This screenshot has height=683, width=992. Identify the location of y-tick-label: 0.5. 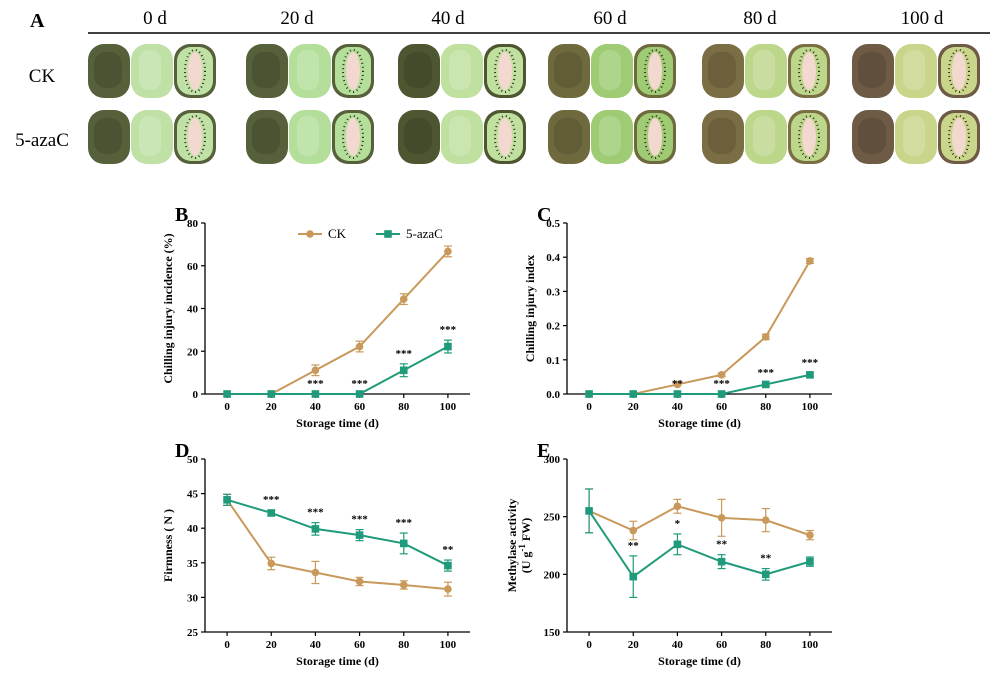
(553, 224).